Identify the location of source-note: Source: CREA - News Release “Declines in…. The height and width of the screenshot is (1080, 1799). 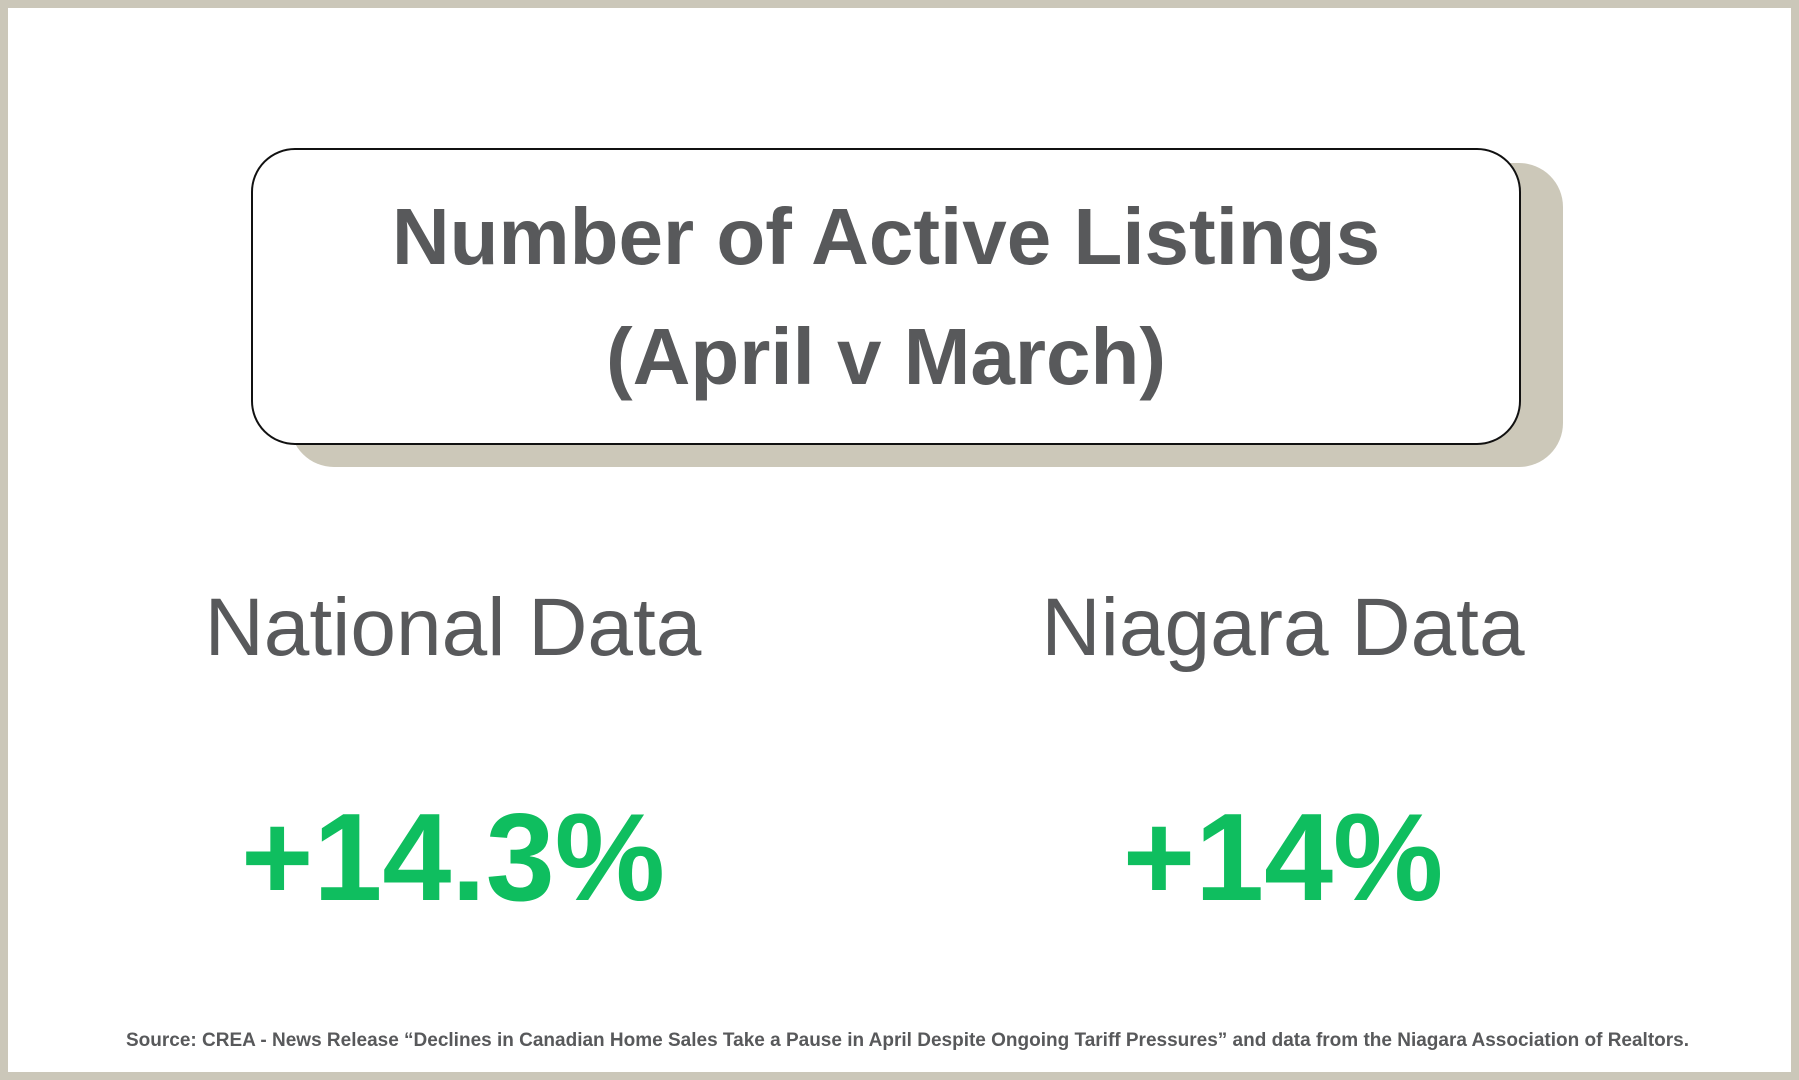
(907, 1040).